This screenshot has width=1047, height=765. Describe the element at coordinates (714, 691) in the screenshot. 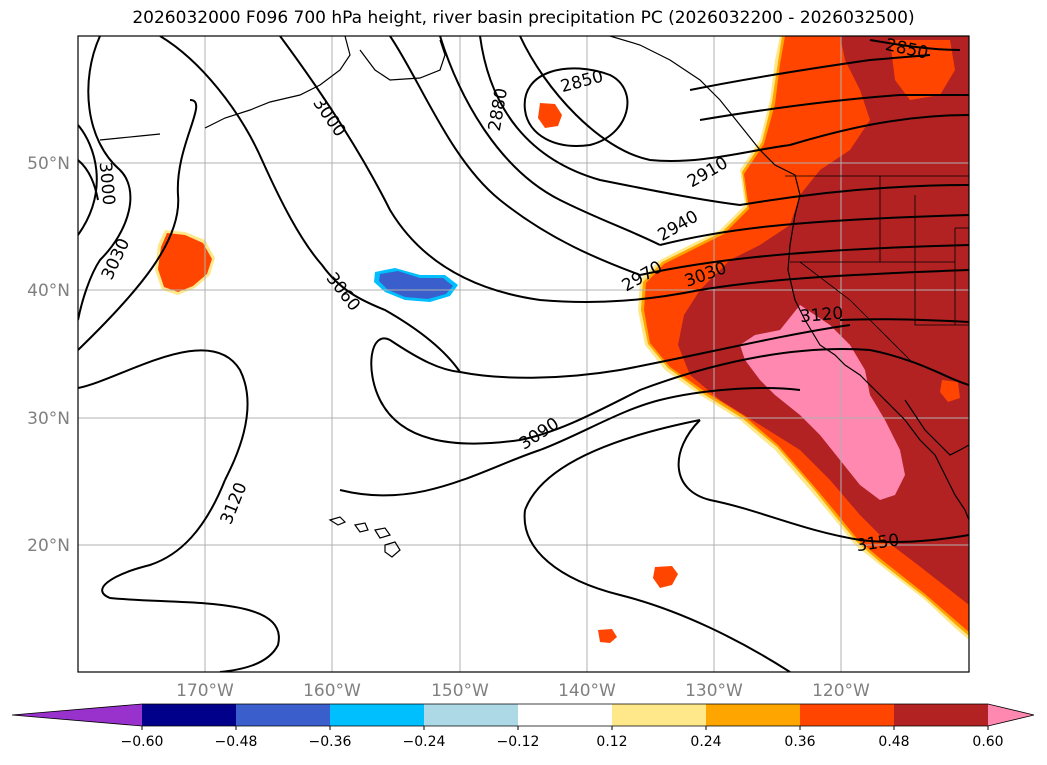

I see `lon-label: 130°W` at that location.